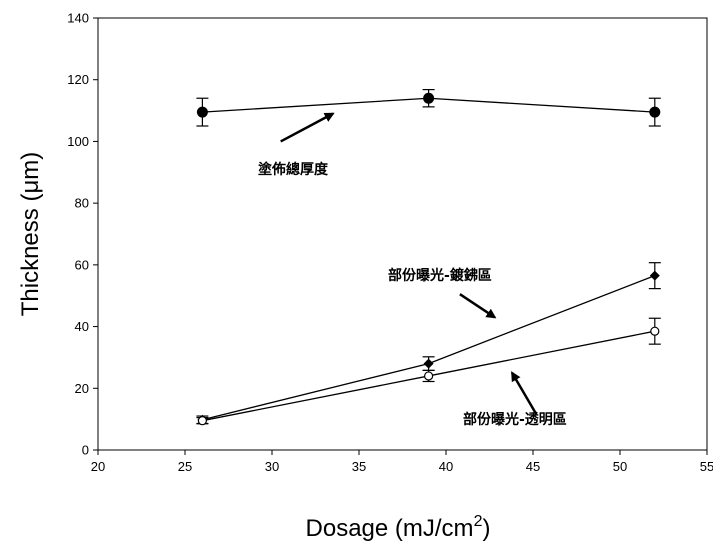  Describe the element at coordinates (82, 326) in the screenshot. I see `y-tick-label: 40` at that location.